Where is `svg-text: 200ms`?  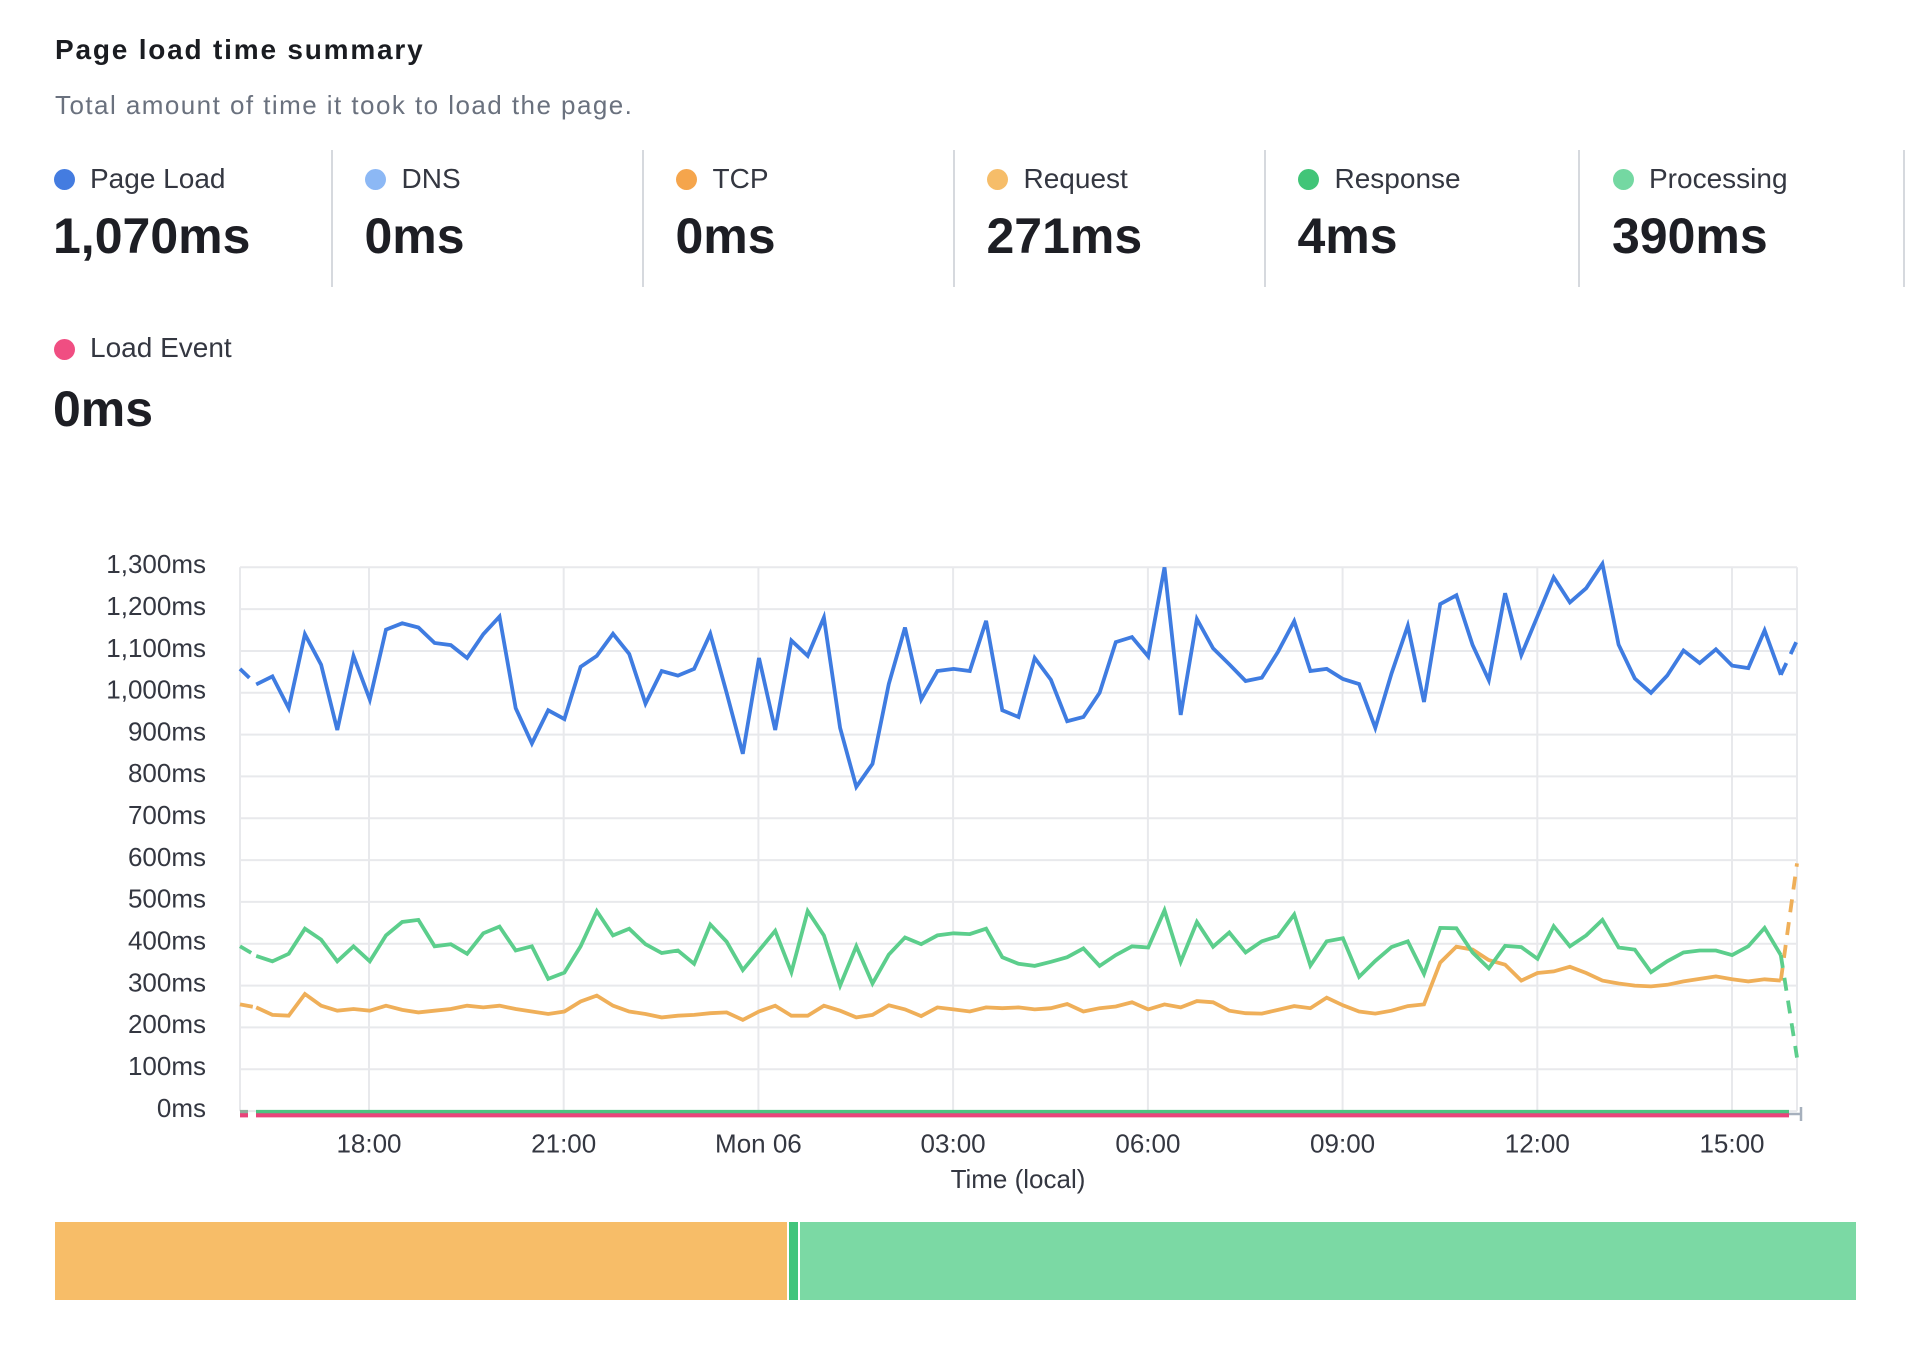 svg-text: 200ms is located at coordinates (167, 1024).